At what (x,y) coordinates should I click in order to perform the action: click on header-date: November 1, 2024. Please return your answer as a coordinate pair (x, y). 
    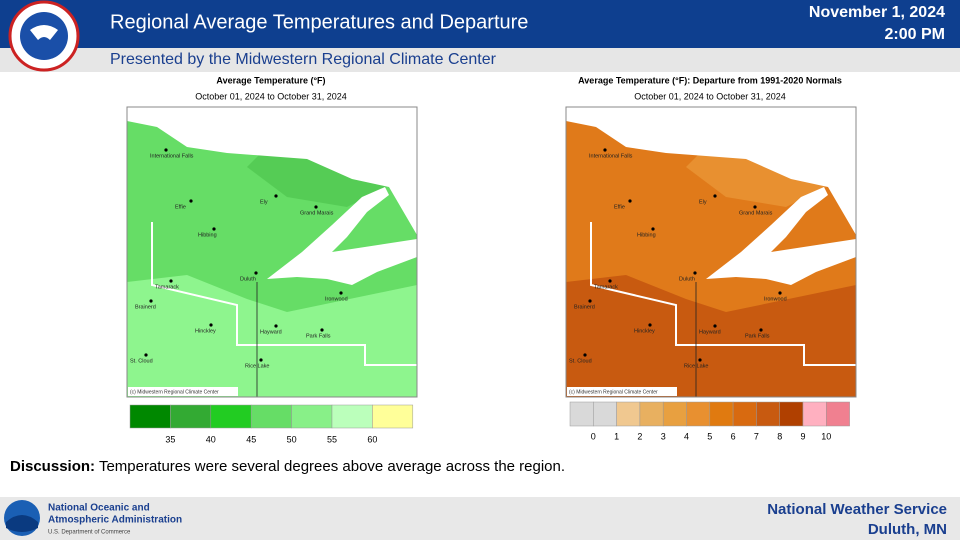
    Looking at the image, I should click on (877, 12).